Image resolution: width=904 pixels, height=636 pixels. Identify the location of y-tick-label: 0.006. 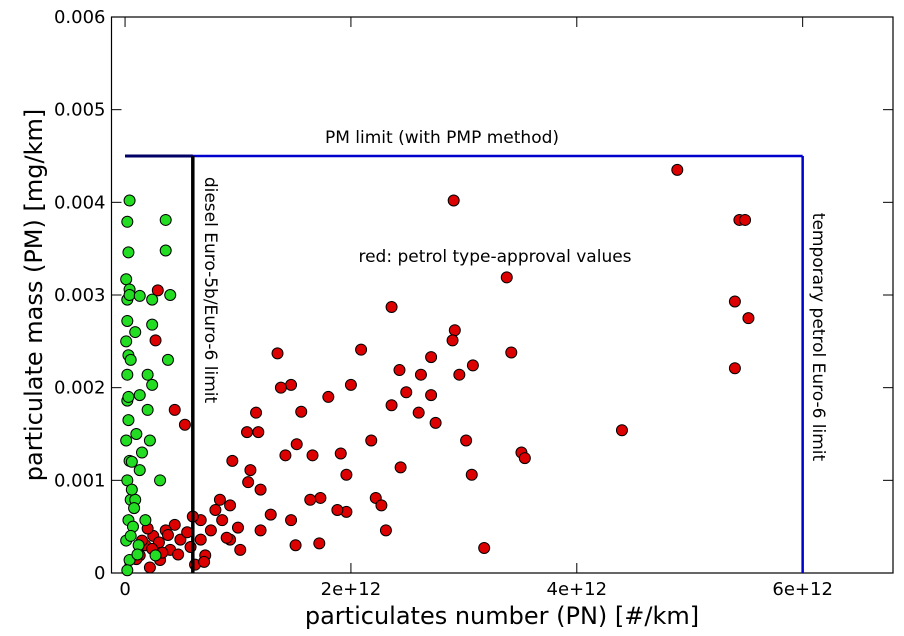
(80, 17).